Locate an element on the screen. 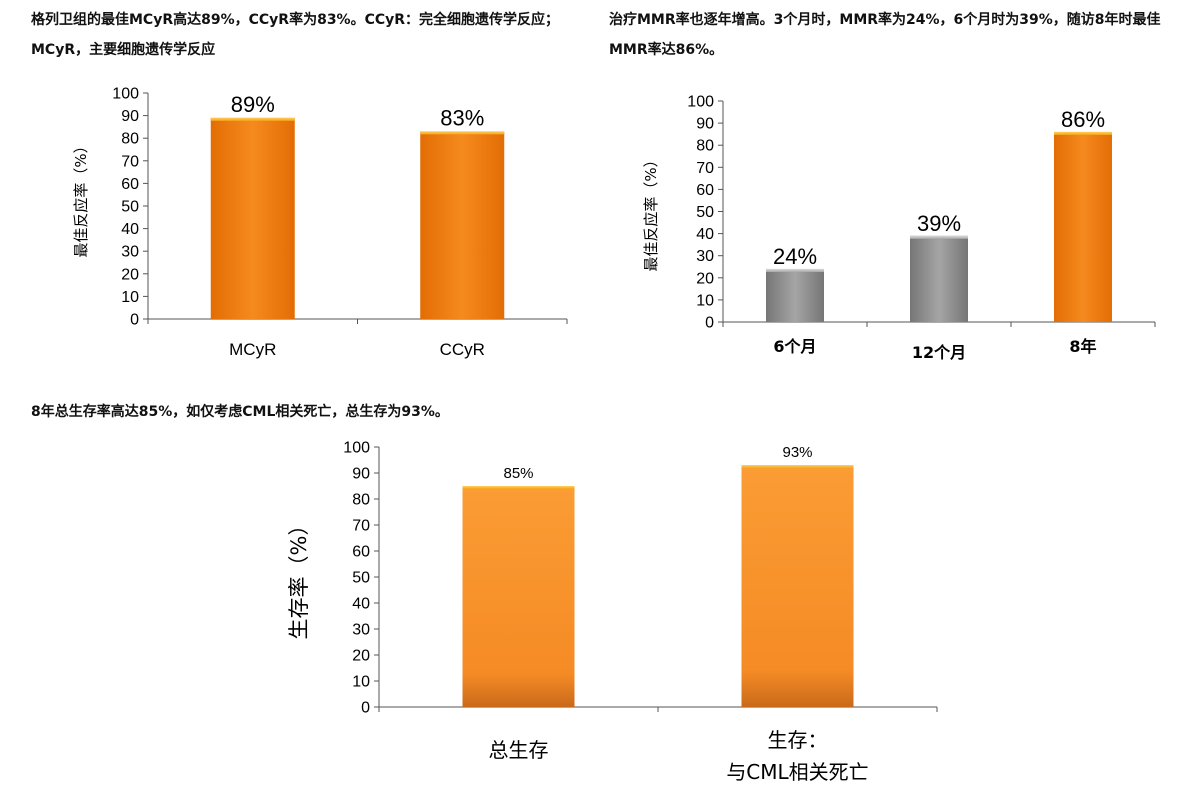  chart1-y-tick-label: 0 is located at coordinates (134, 320).